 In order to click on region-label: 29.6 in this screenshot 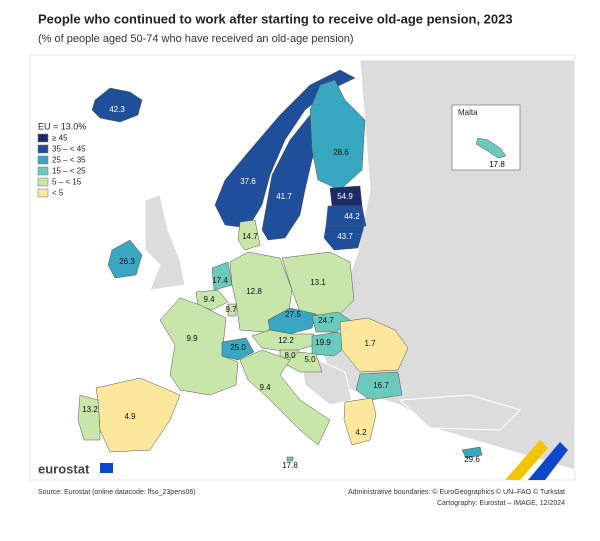, I will do `click(472, 459)`.